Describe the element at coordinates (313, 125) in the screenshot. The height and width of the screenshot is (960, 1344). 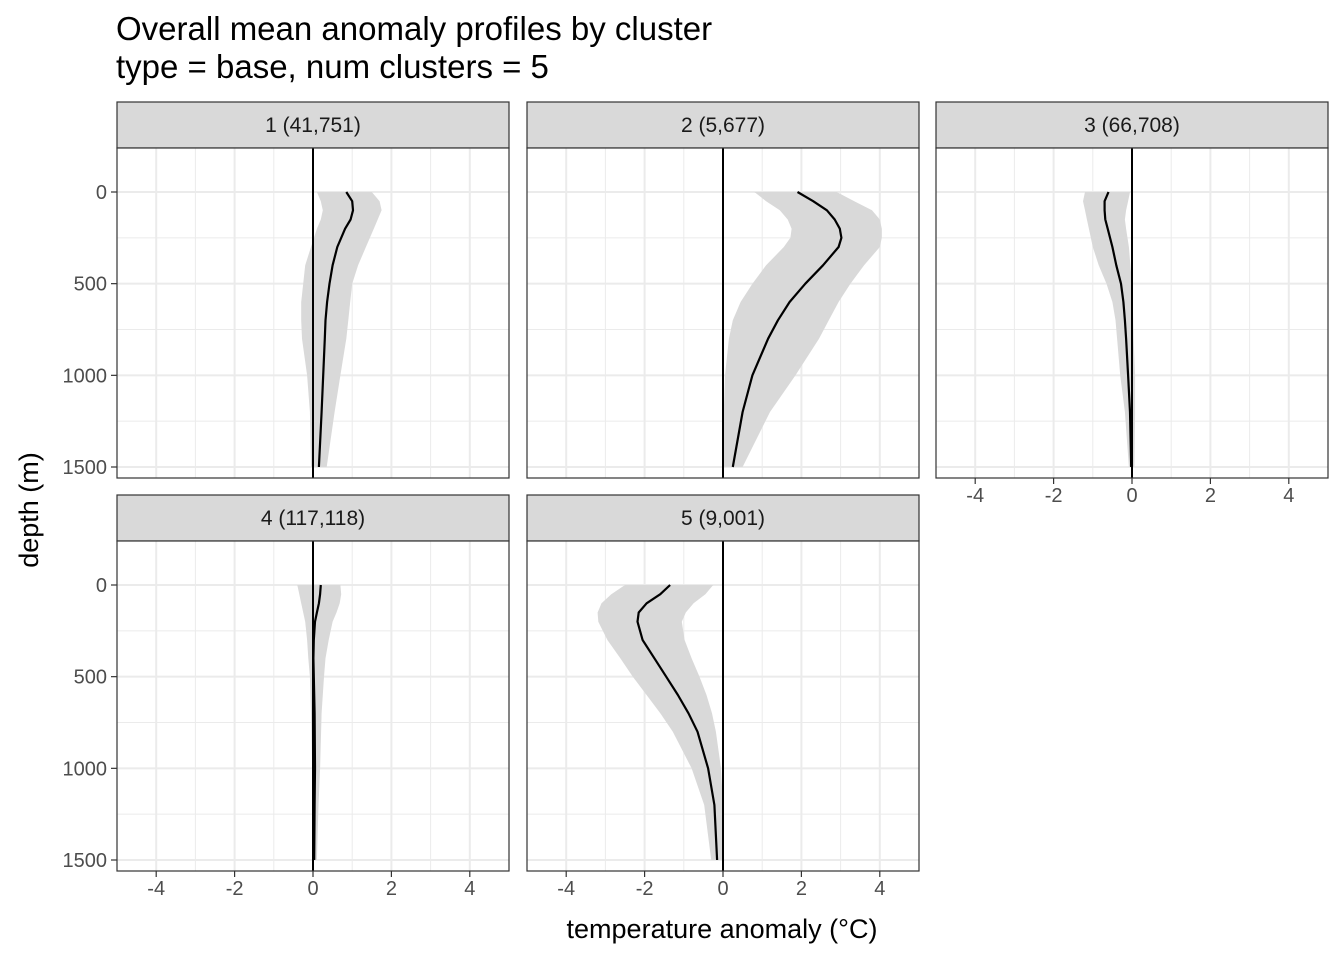
I see `facet-strip-label: 1 (41,751)` at that location.